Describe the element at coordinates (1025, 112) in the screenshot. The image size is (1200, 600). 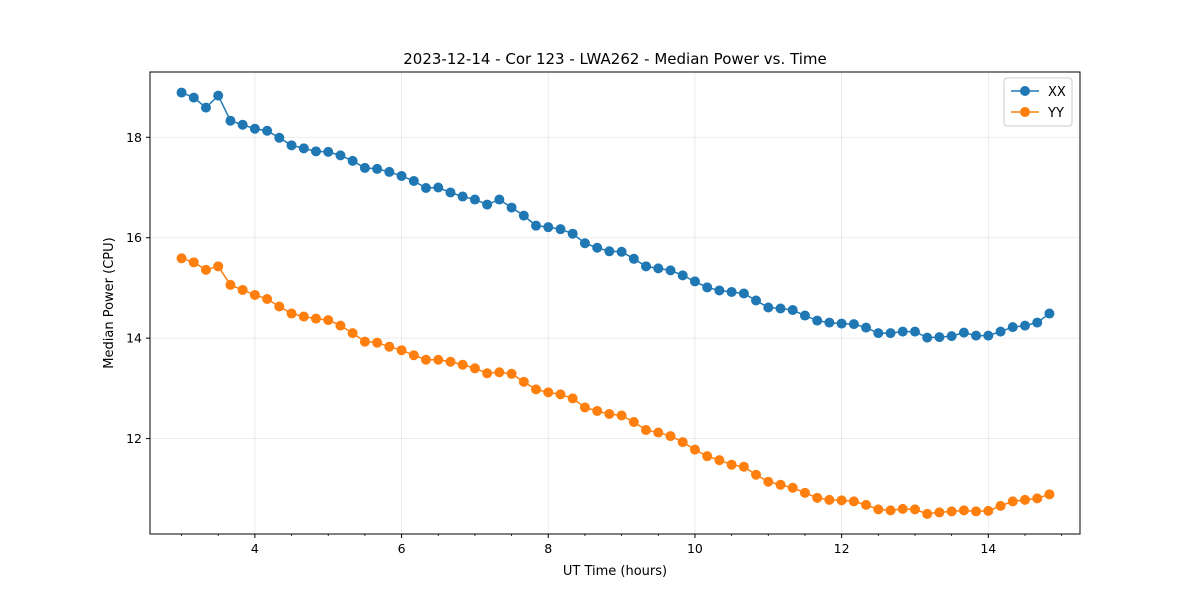
I see `legend-marker-yy` at that location.